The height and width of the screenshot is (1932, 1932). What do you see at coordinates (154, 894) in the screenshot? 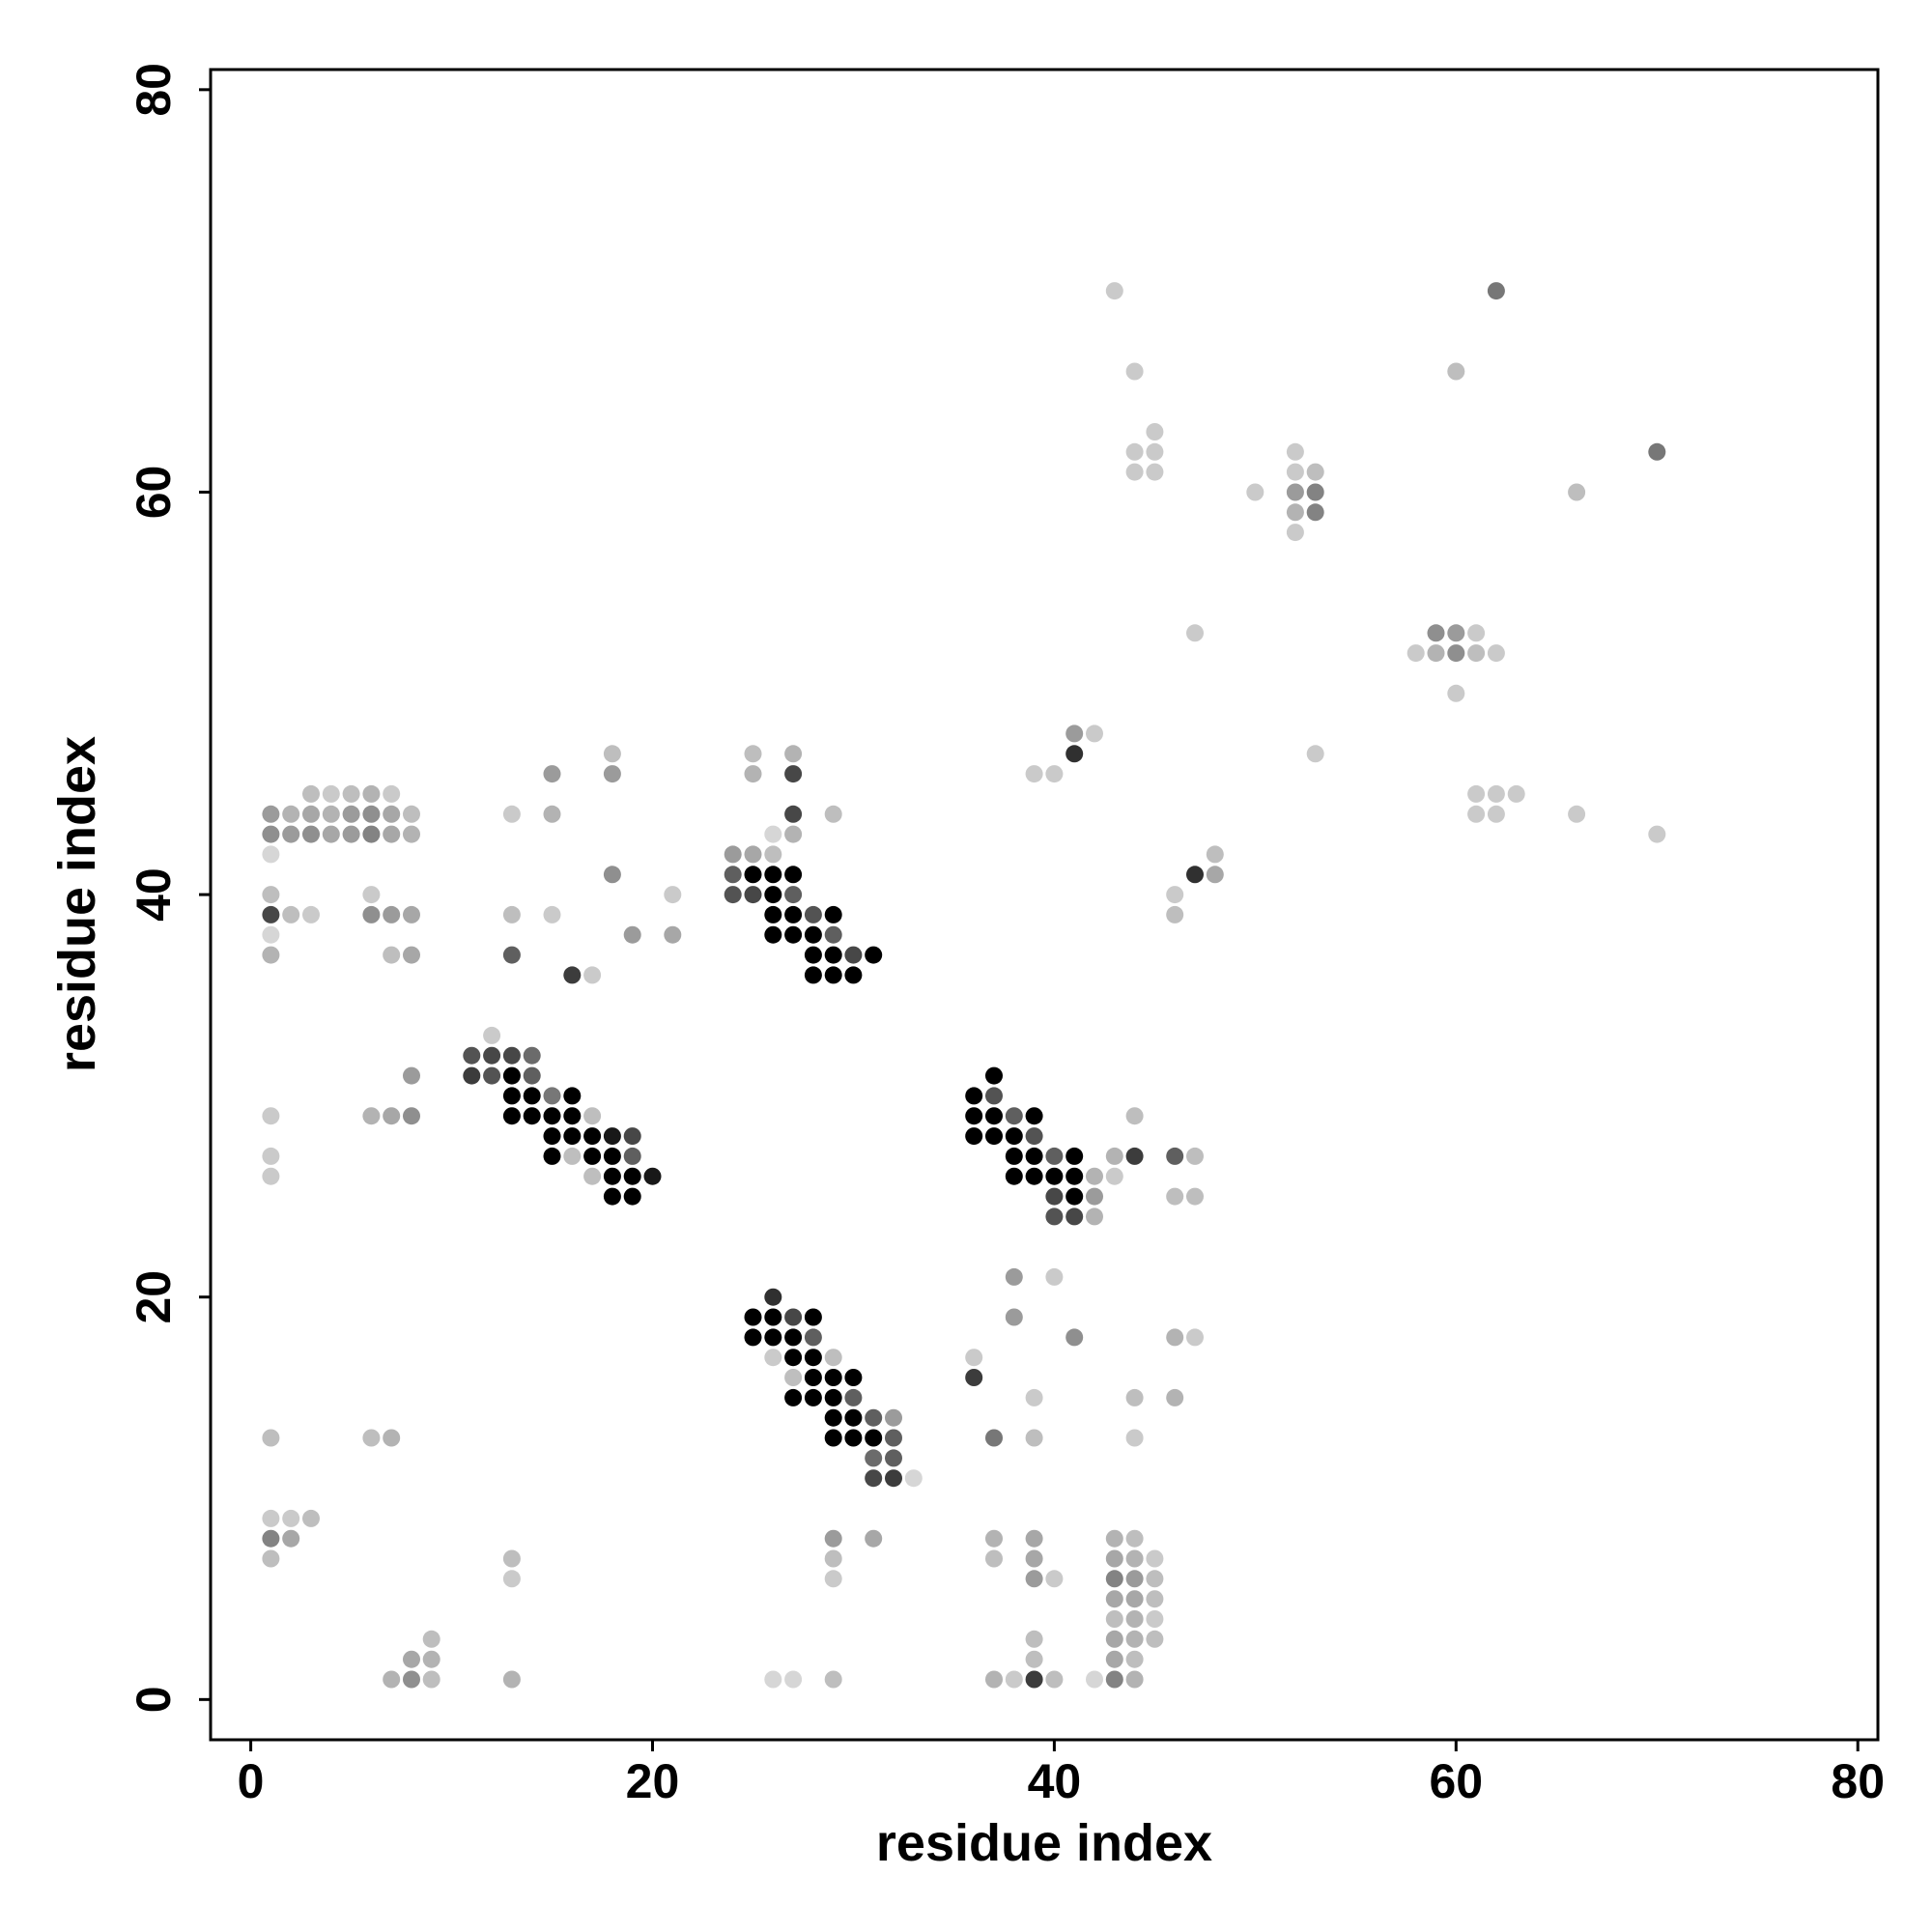
I see `y-tick-label: 40` at bounding box center [154, 894].